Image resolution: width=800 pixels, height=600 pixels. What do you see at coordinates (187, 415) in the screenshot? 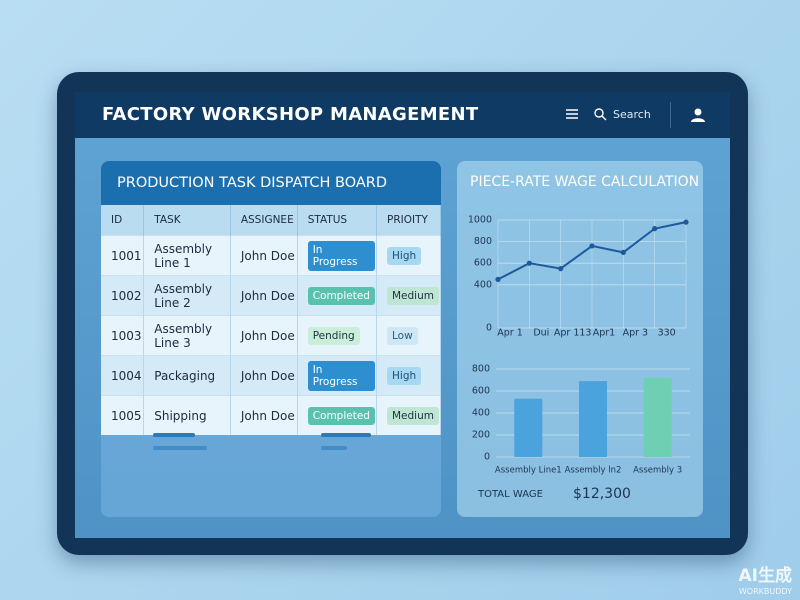
I see `cell: Shipping` at bounding box center [187, 415].